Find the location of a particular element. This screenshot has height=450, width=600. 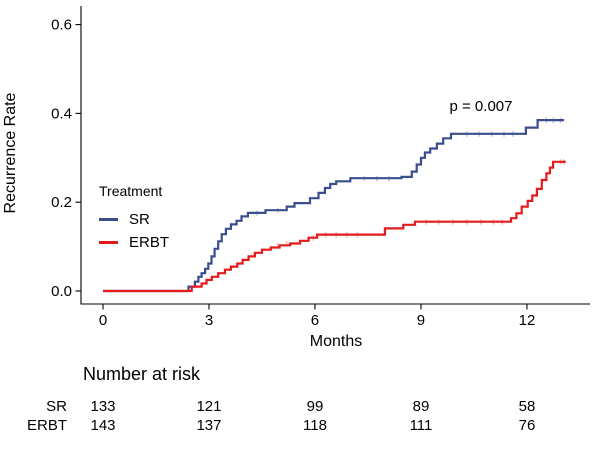

x-tick-label: 6 is located at coordinates (315, 320).